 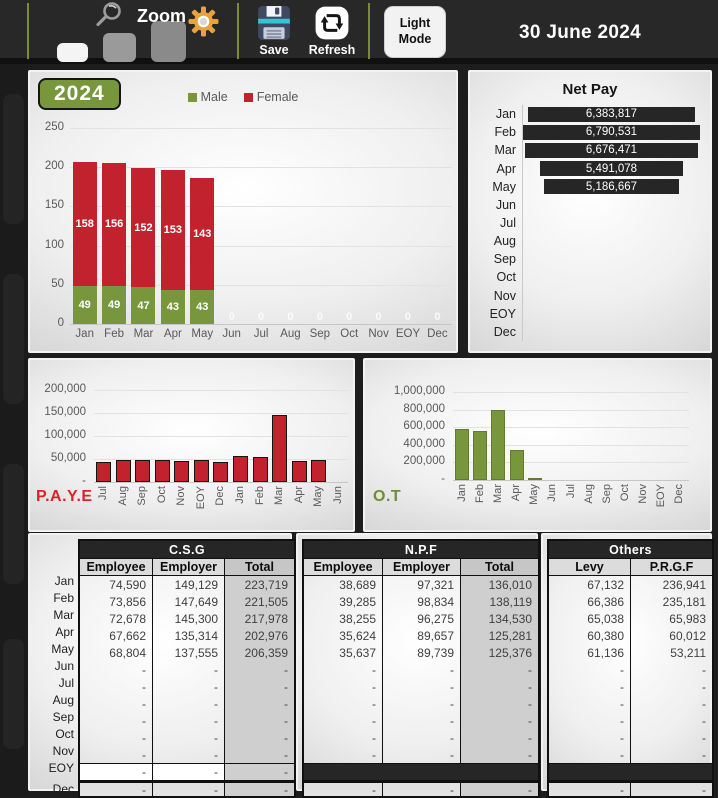 What do you see at coordinates (28, 31) in the screenshot?
I see `toolbar-divider` at bounding box center [28, 31].